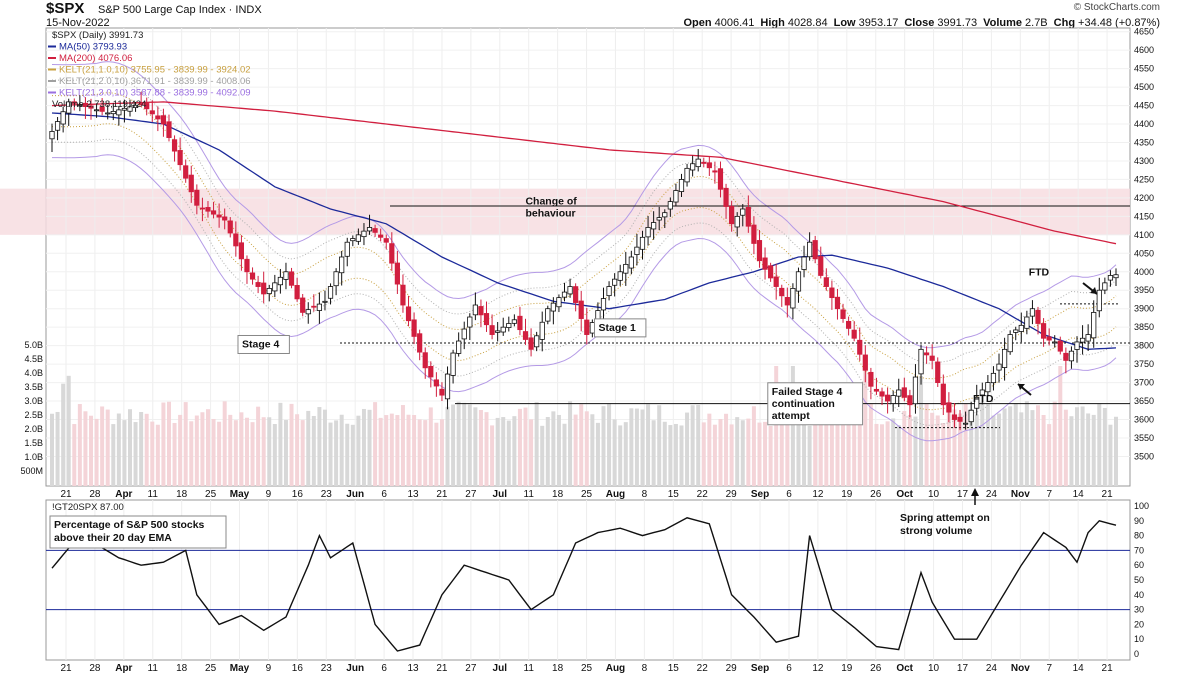  Describe the element at coordinates (1144, 364) in the screenshot. I see `price-tick-label: 3750` at that location.